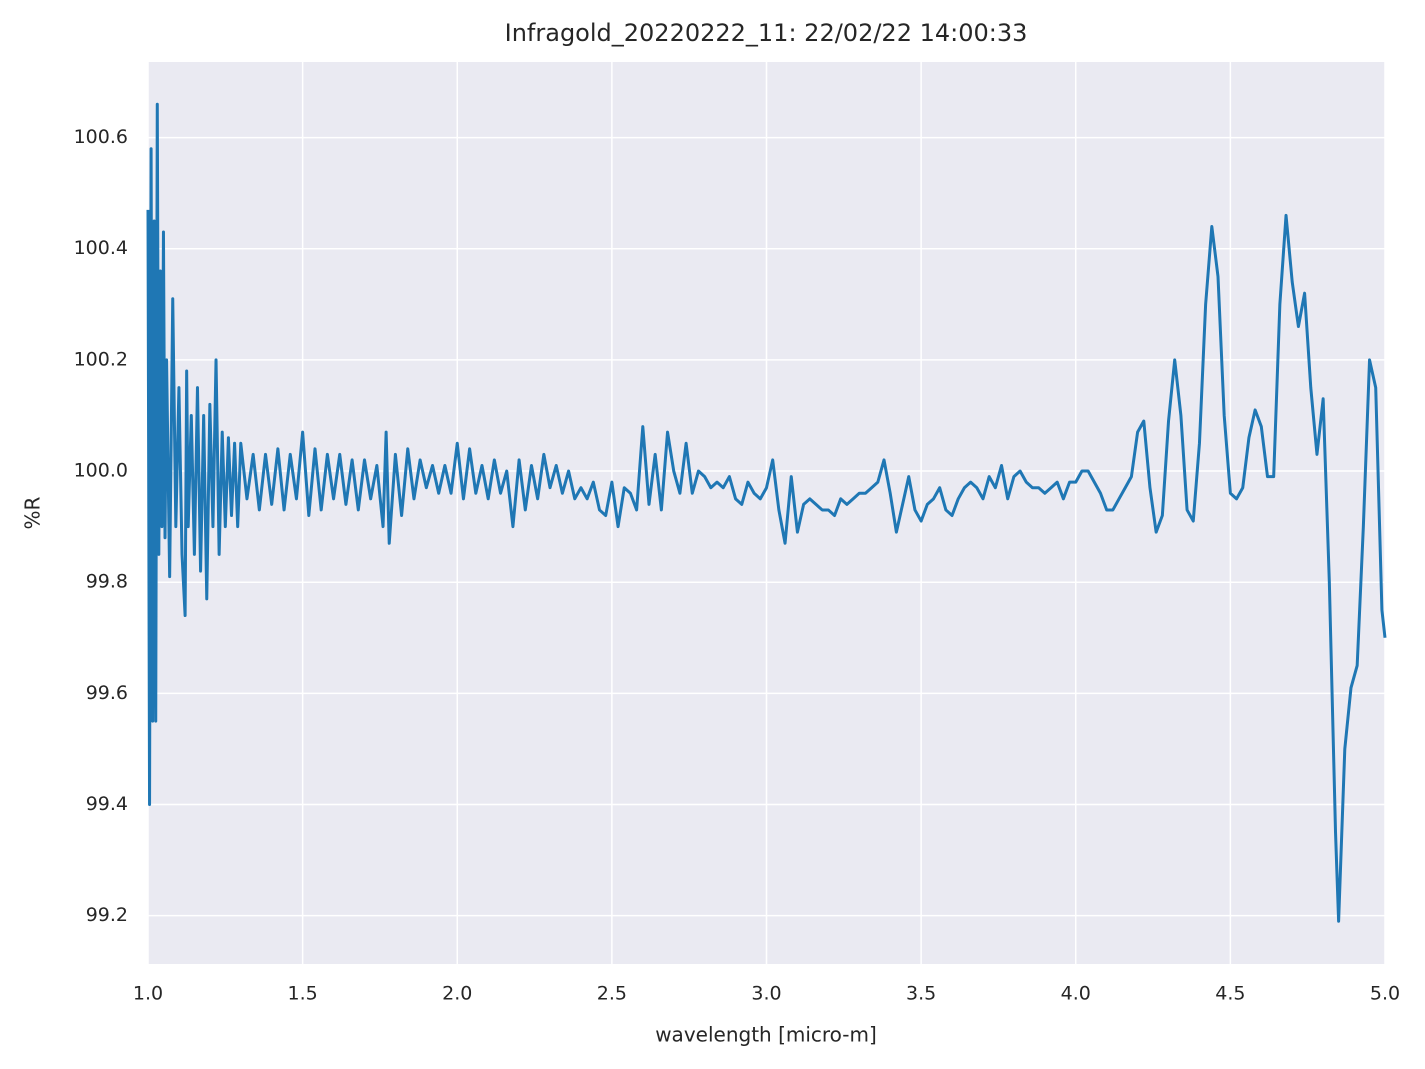 This screenshot has height=1069, width=1425. I want to click on x-tick-label: 2.0, so click(457, 994).